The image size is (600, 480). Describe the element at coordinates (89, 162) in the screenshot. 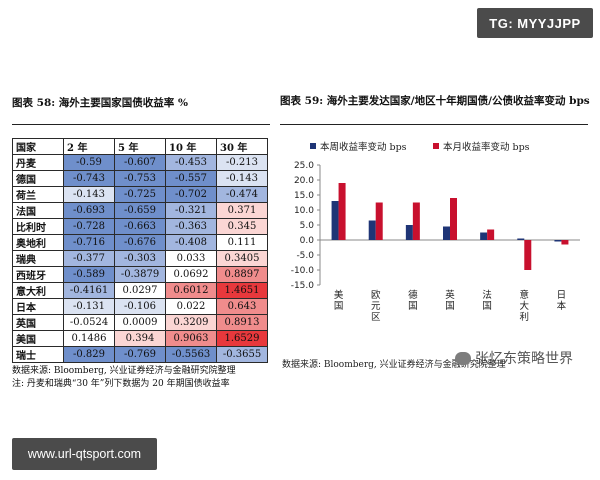

I see `yield-cell: -0.59` at that location.